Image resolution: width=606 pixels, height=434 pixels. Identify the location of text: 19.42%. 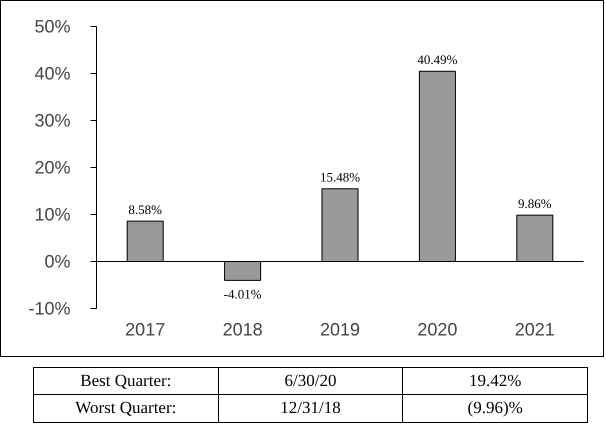
(495, 381).